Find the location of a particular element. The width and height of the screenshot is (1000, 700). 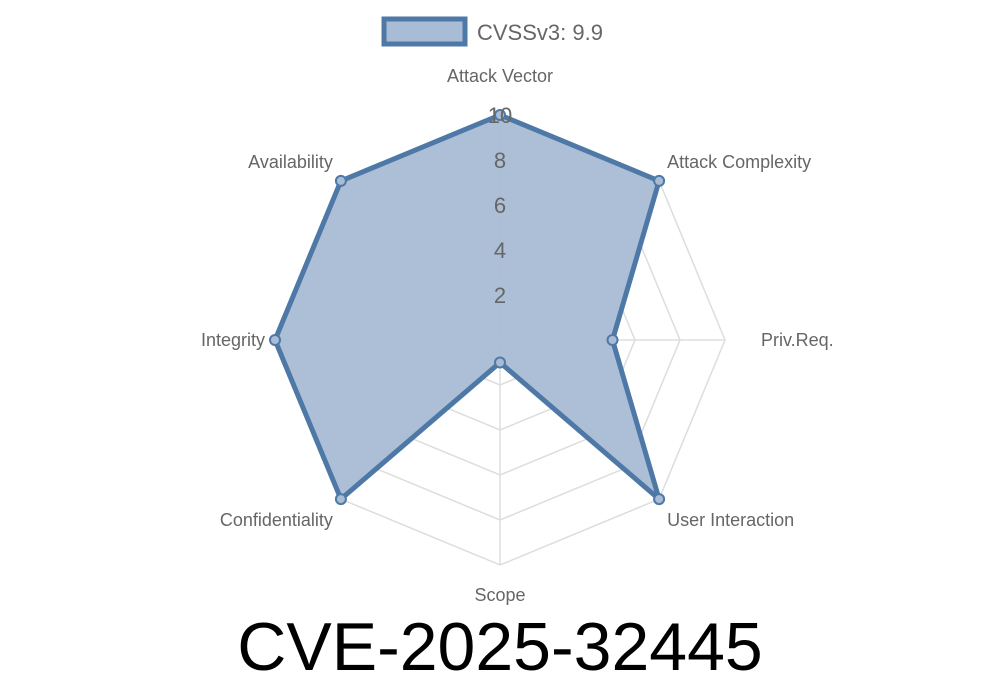

chart-title: CVE-2025-32445 is located at coordinates (499, 647).